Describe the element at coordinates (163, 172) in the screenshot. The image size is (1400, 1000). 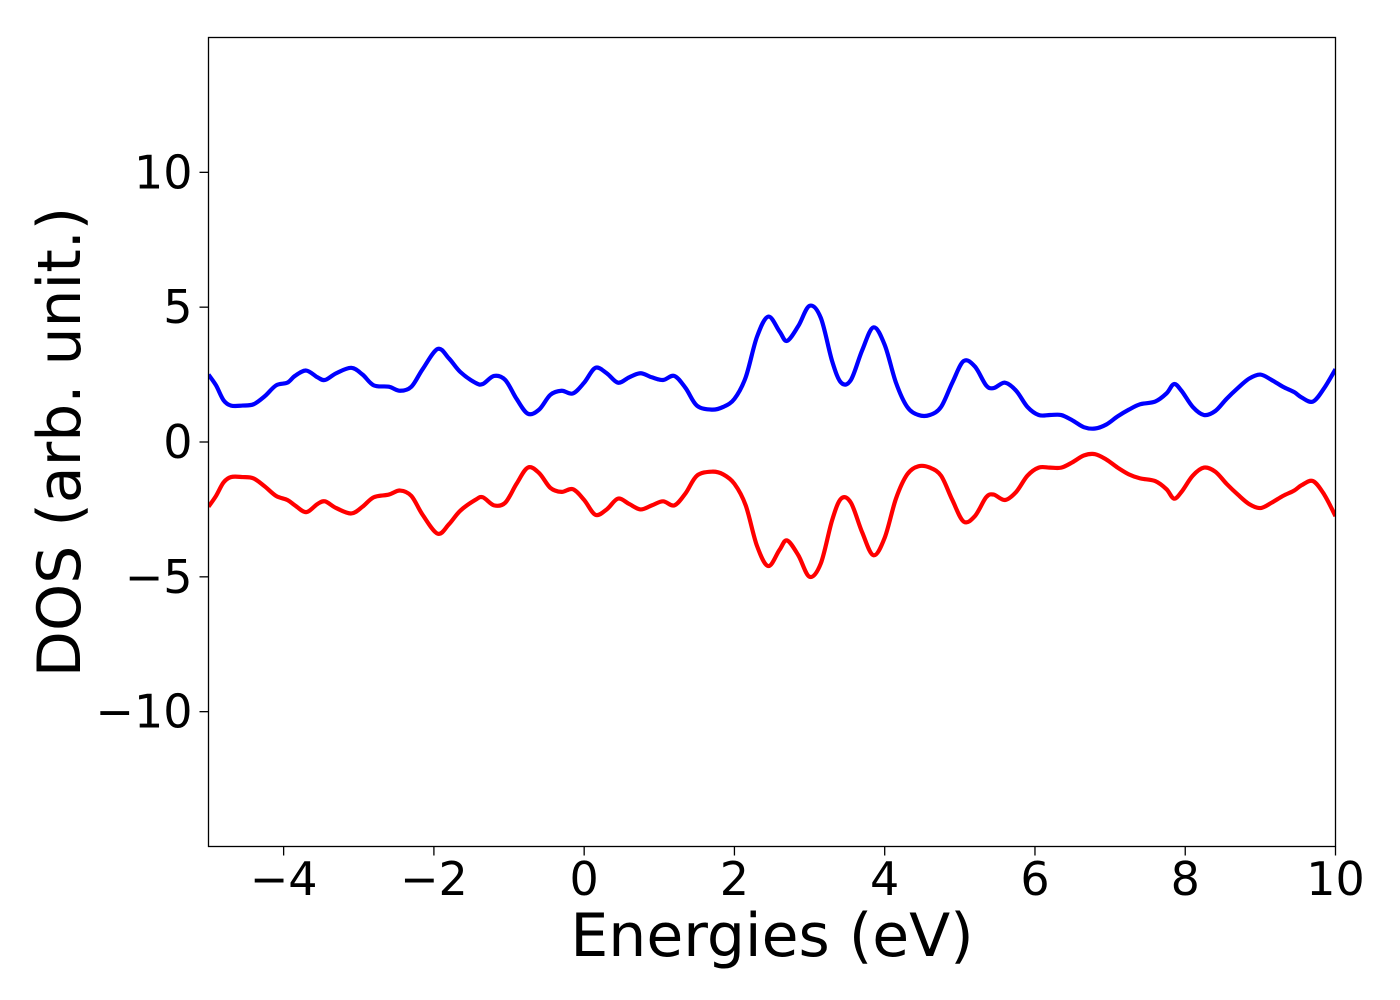
I see `y-tick-label: 10` at that location.